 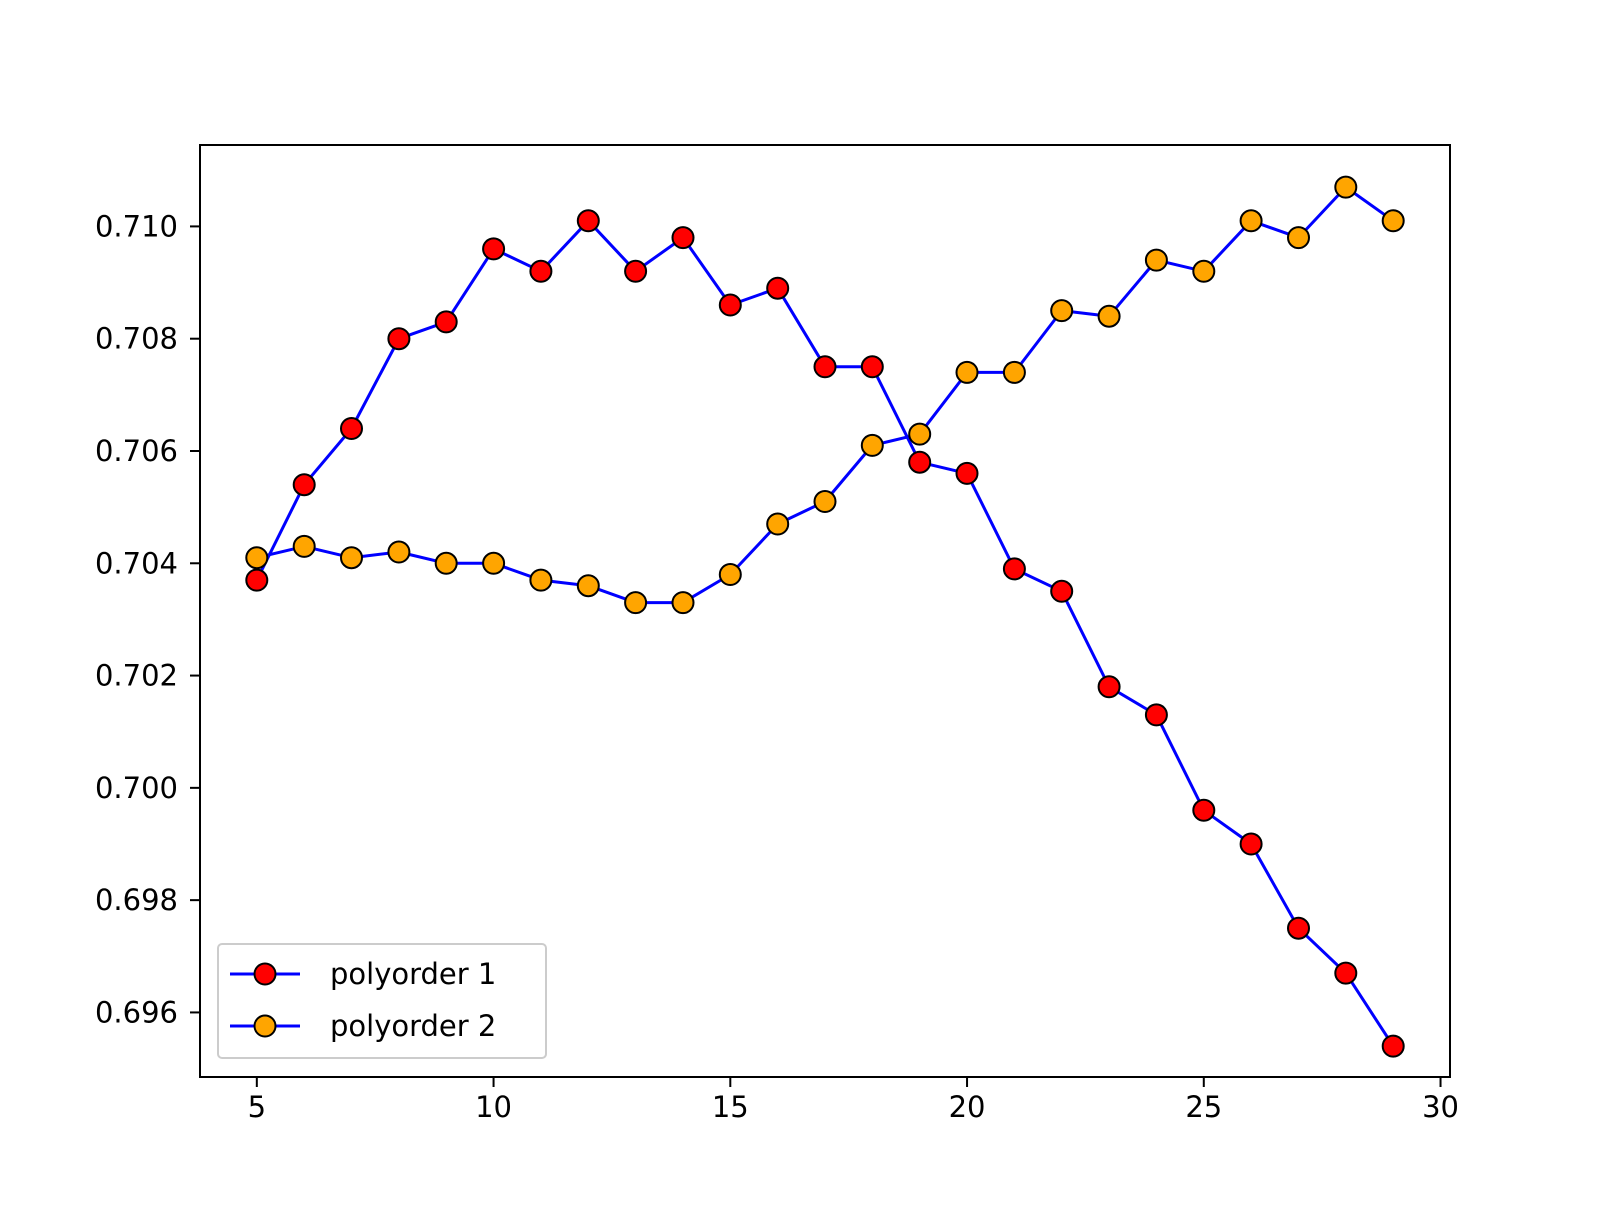 I want to click on x-tick-label-25: 25, so click(x=1203, y=1107).